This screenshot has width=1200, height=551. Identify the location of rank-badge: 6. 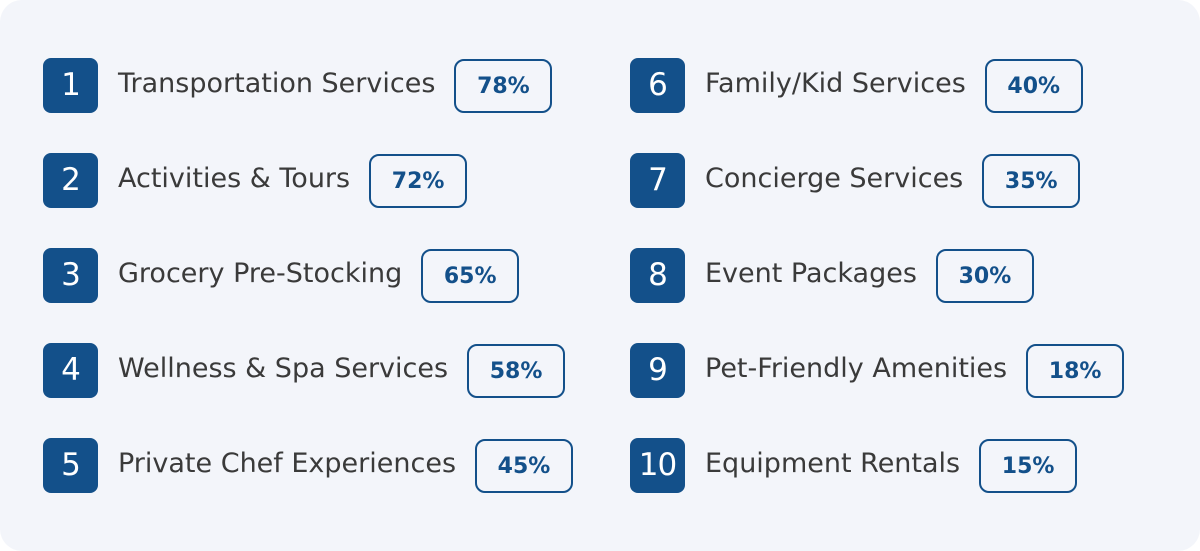
(657, 85).